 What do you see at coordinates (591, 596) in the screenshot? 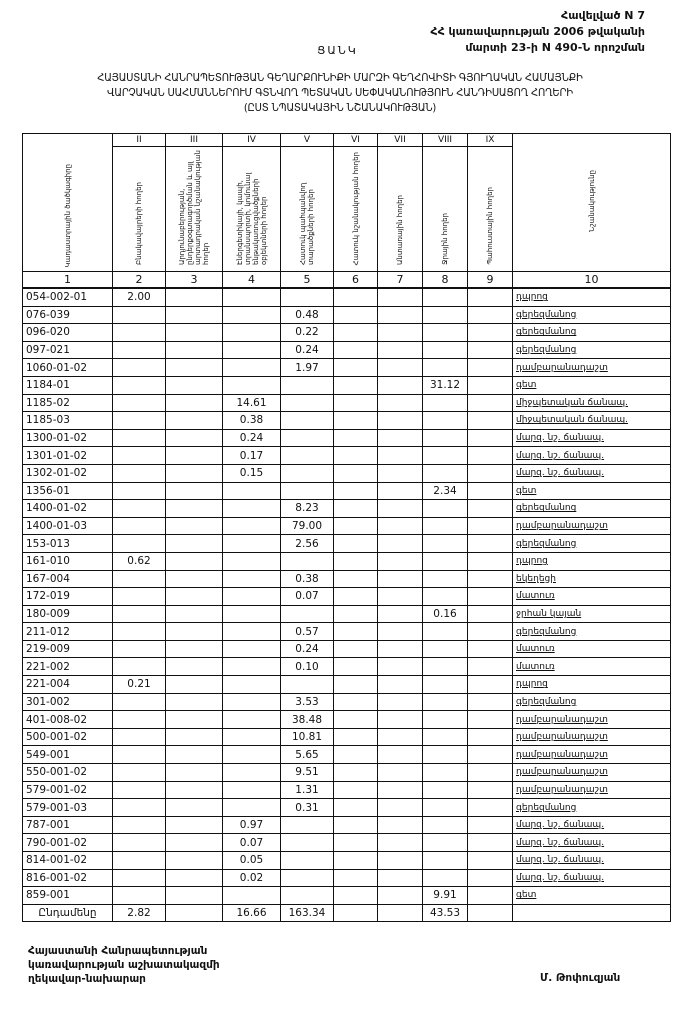
I see `purpose-cell: մատուռ` at bounding box center [591, 596].